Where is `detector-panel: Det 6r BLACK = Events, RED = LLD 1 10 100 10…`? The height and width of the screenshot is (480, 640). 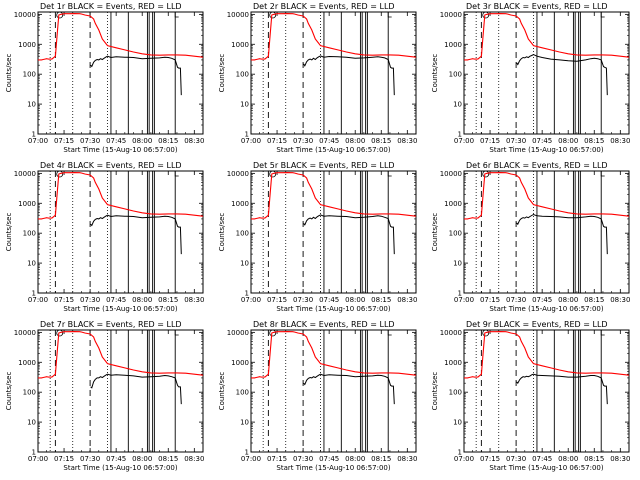 detector-panel: Det 6r BLACK = Events, RED = LLD 1 10 100 10… is located at coordinates (530, 237).